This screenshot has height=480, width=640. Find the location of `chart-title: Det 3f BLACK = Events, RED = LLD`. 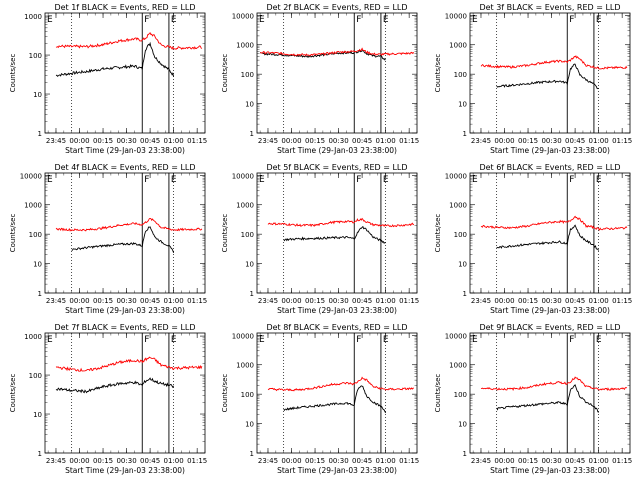

chart-title: Det 3f BLACK = Events, RED = LLD is located at coordinates (549, 7).